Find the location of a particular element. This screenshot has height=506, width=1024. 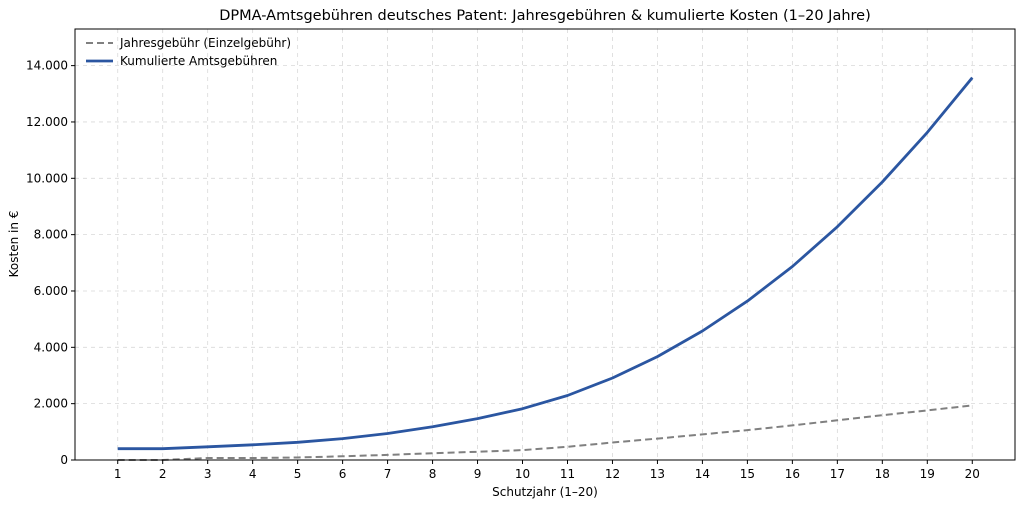

x-tick-label: 9 is located at coordinates (478, 474).